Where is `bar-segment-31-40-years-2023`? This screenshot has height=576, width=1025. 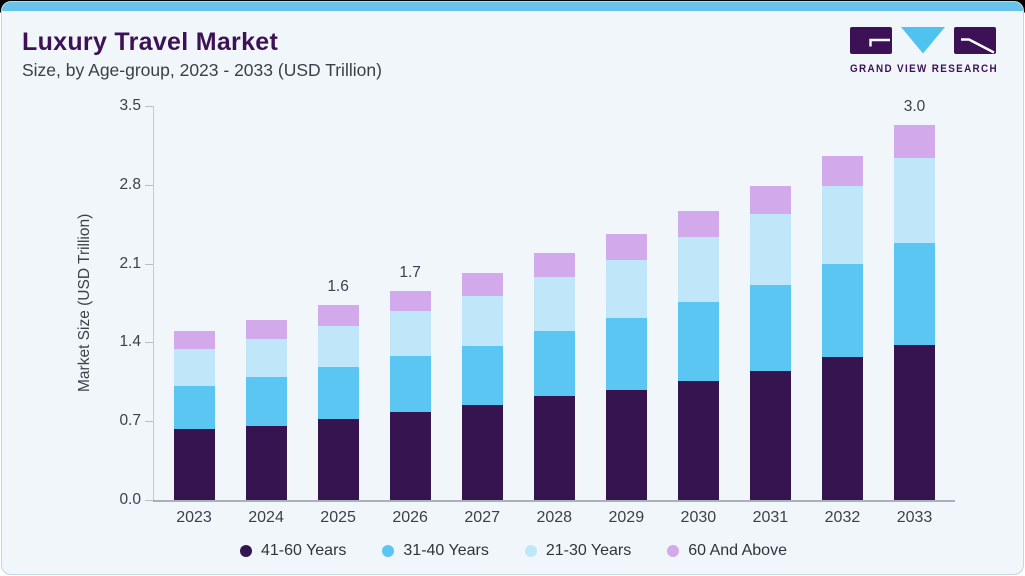
bar-segment-31-40-years-2023 is located at coordinates (194, 408).